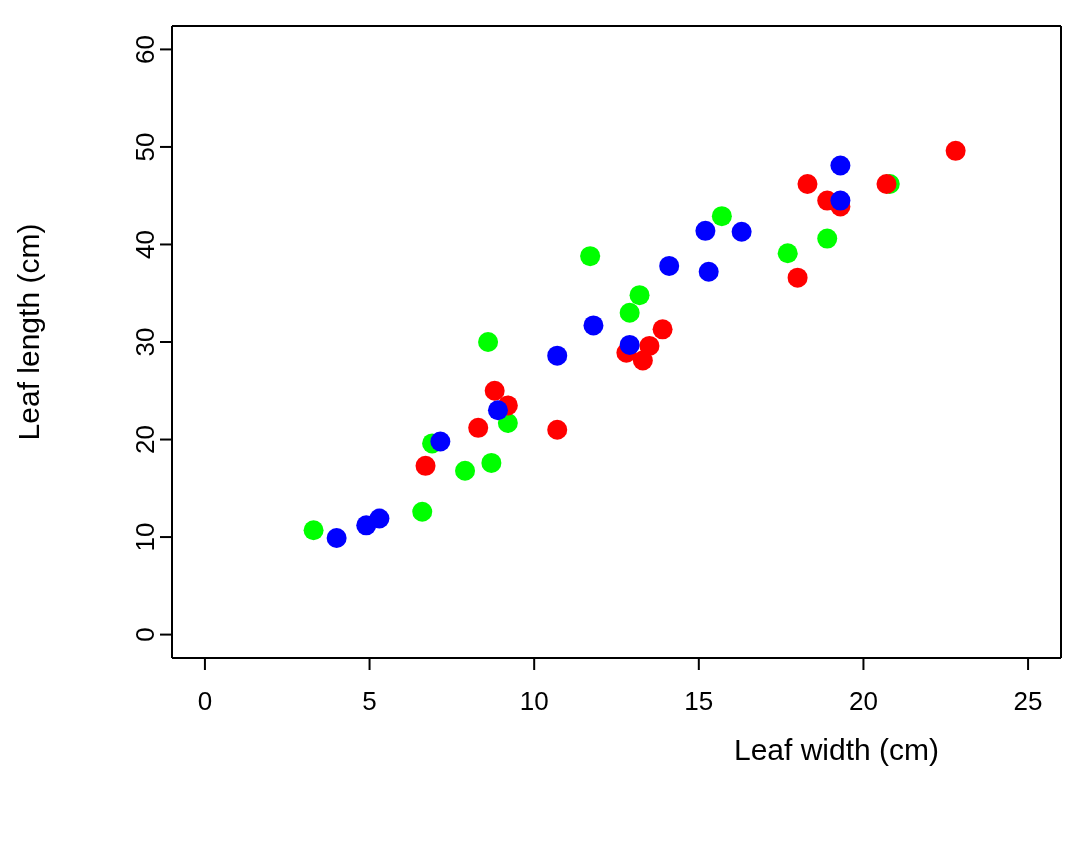 This screenshot has height=848, width=1085. Describe the element at coordinates (145, 147) in the screenshot. I see `y-tick-label: 50` at that location.